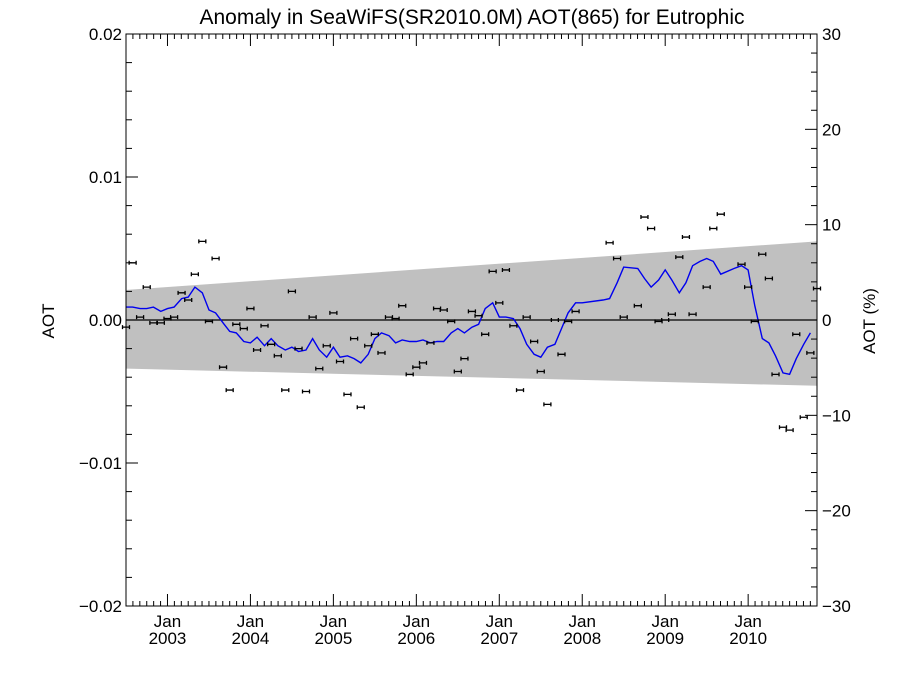 This screenshot has width=900, height=675. I want to click on y2-tick-label: −30, so click(836, 606).